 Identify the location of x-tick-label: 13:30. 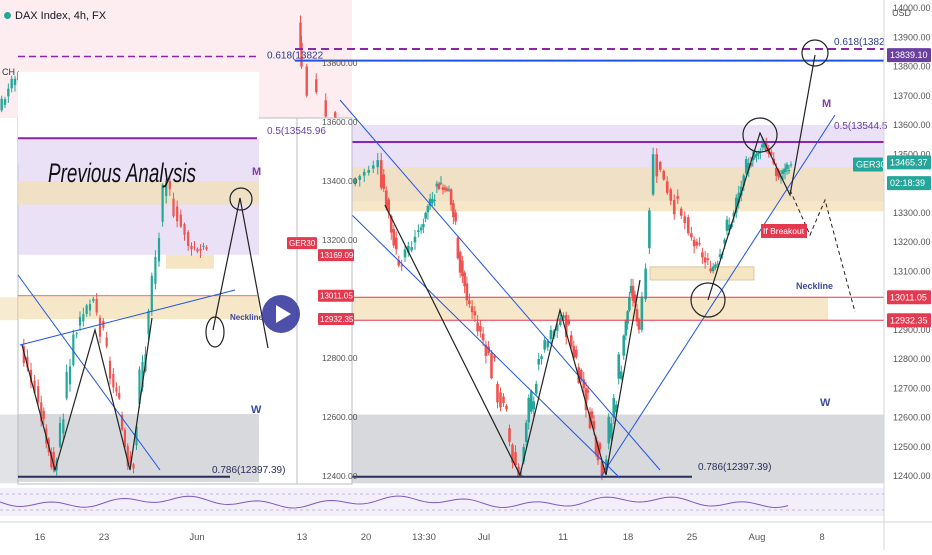
(424, 537).